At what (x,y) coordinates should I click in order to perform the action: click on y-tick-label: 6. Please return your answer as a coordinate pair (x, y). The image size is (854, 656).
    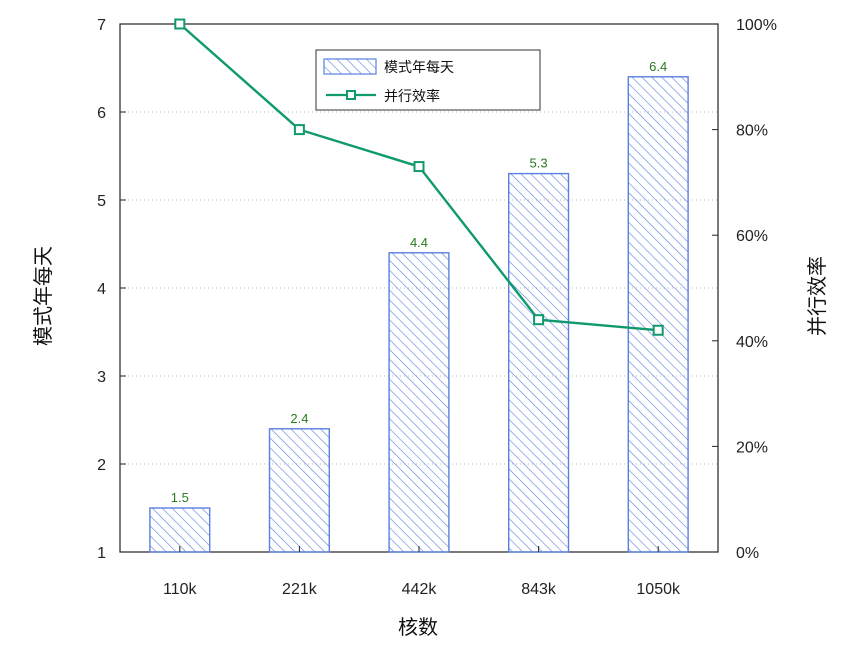
    Looking at the image, I should click on (101, 113).